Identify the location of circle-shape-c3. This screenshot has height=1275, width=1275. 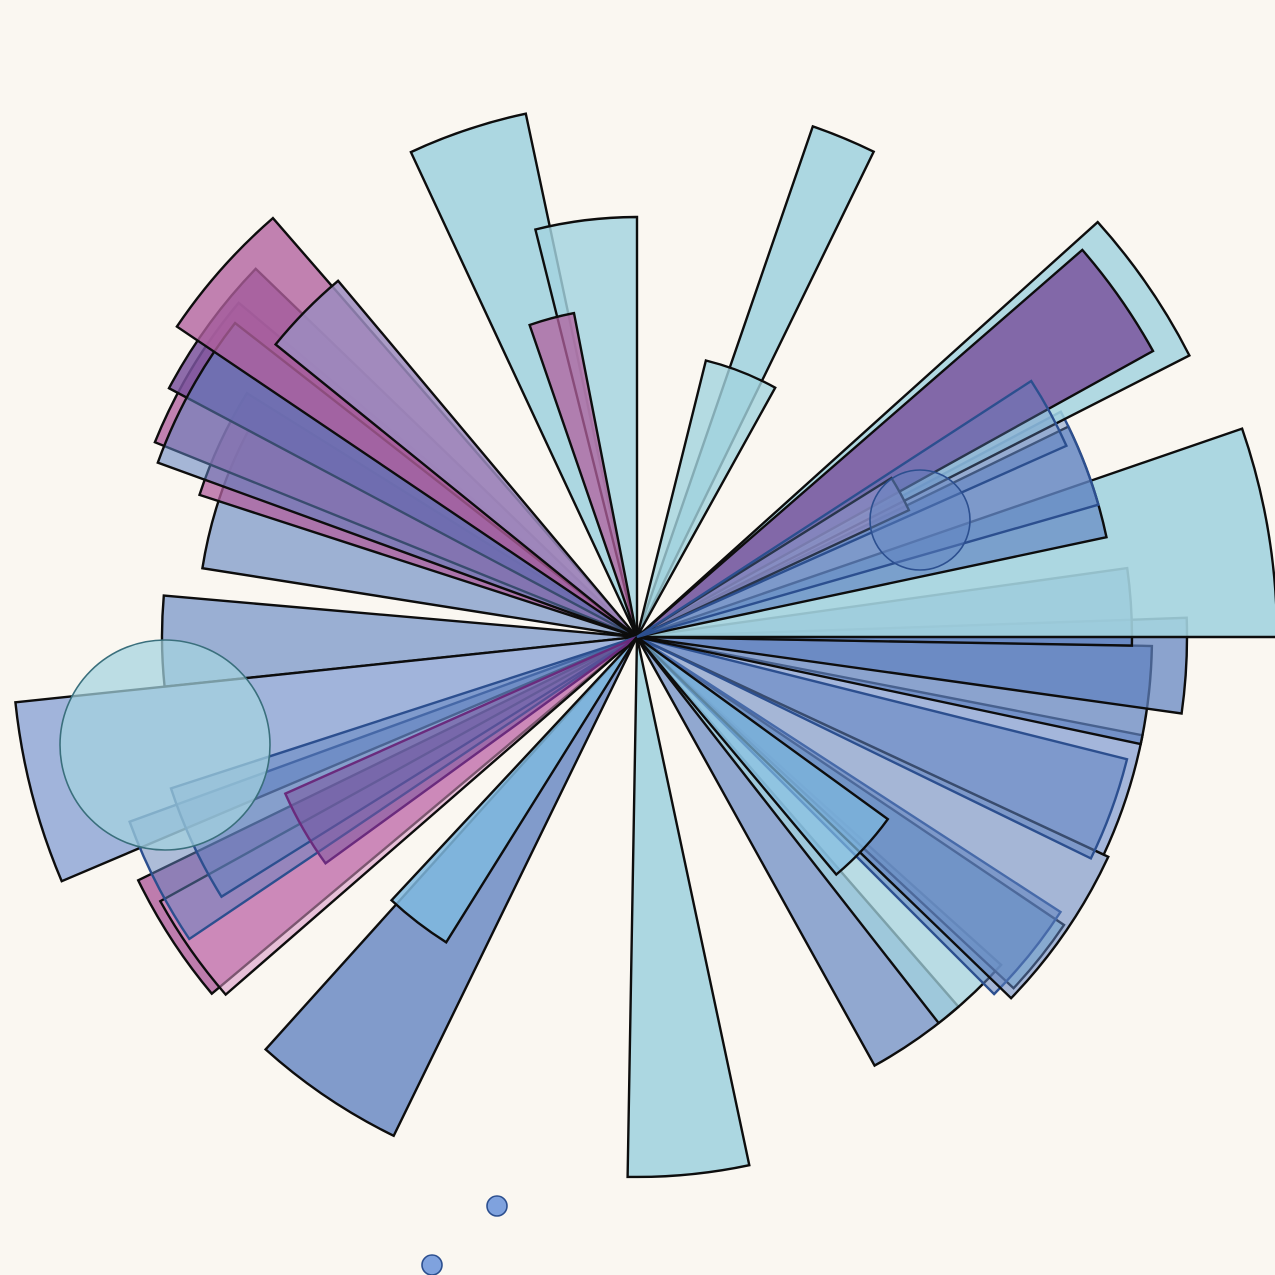
(497, 1206).